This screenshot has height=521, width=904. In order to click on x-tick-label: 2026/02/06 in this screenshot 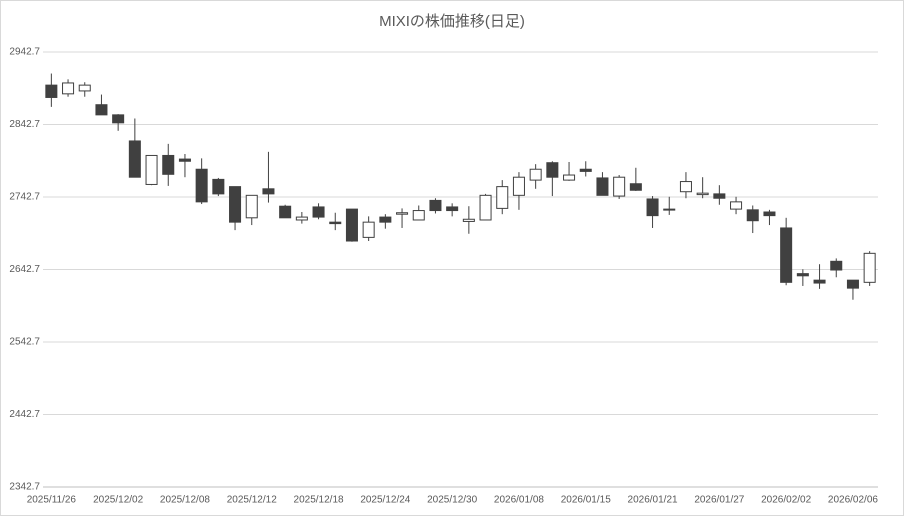, I will do `click(853, 500)`.